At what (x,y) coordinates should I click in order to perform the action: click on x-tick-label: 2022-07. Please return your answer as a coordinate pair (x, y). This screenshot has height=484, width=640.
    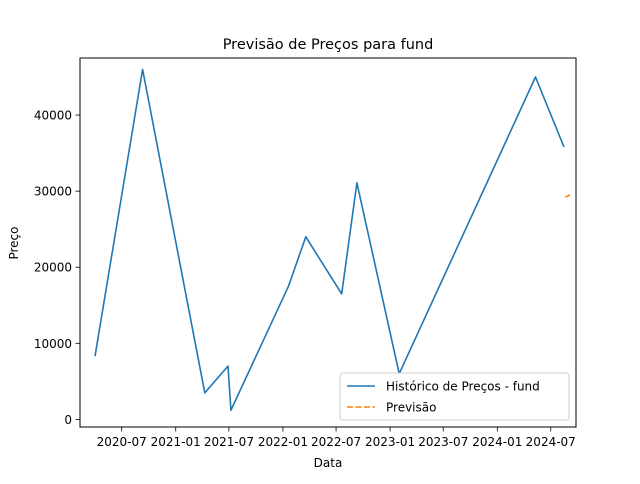
    Looking at the image, I should click on (336, 442).